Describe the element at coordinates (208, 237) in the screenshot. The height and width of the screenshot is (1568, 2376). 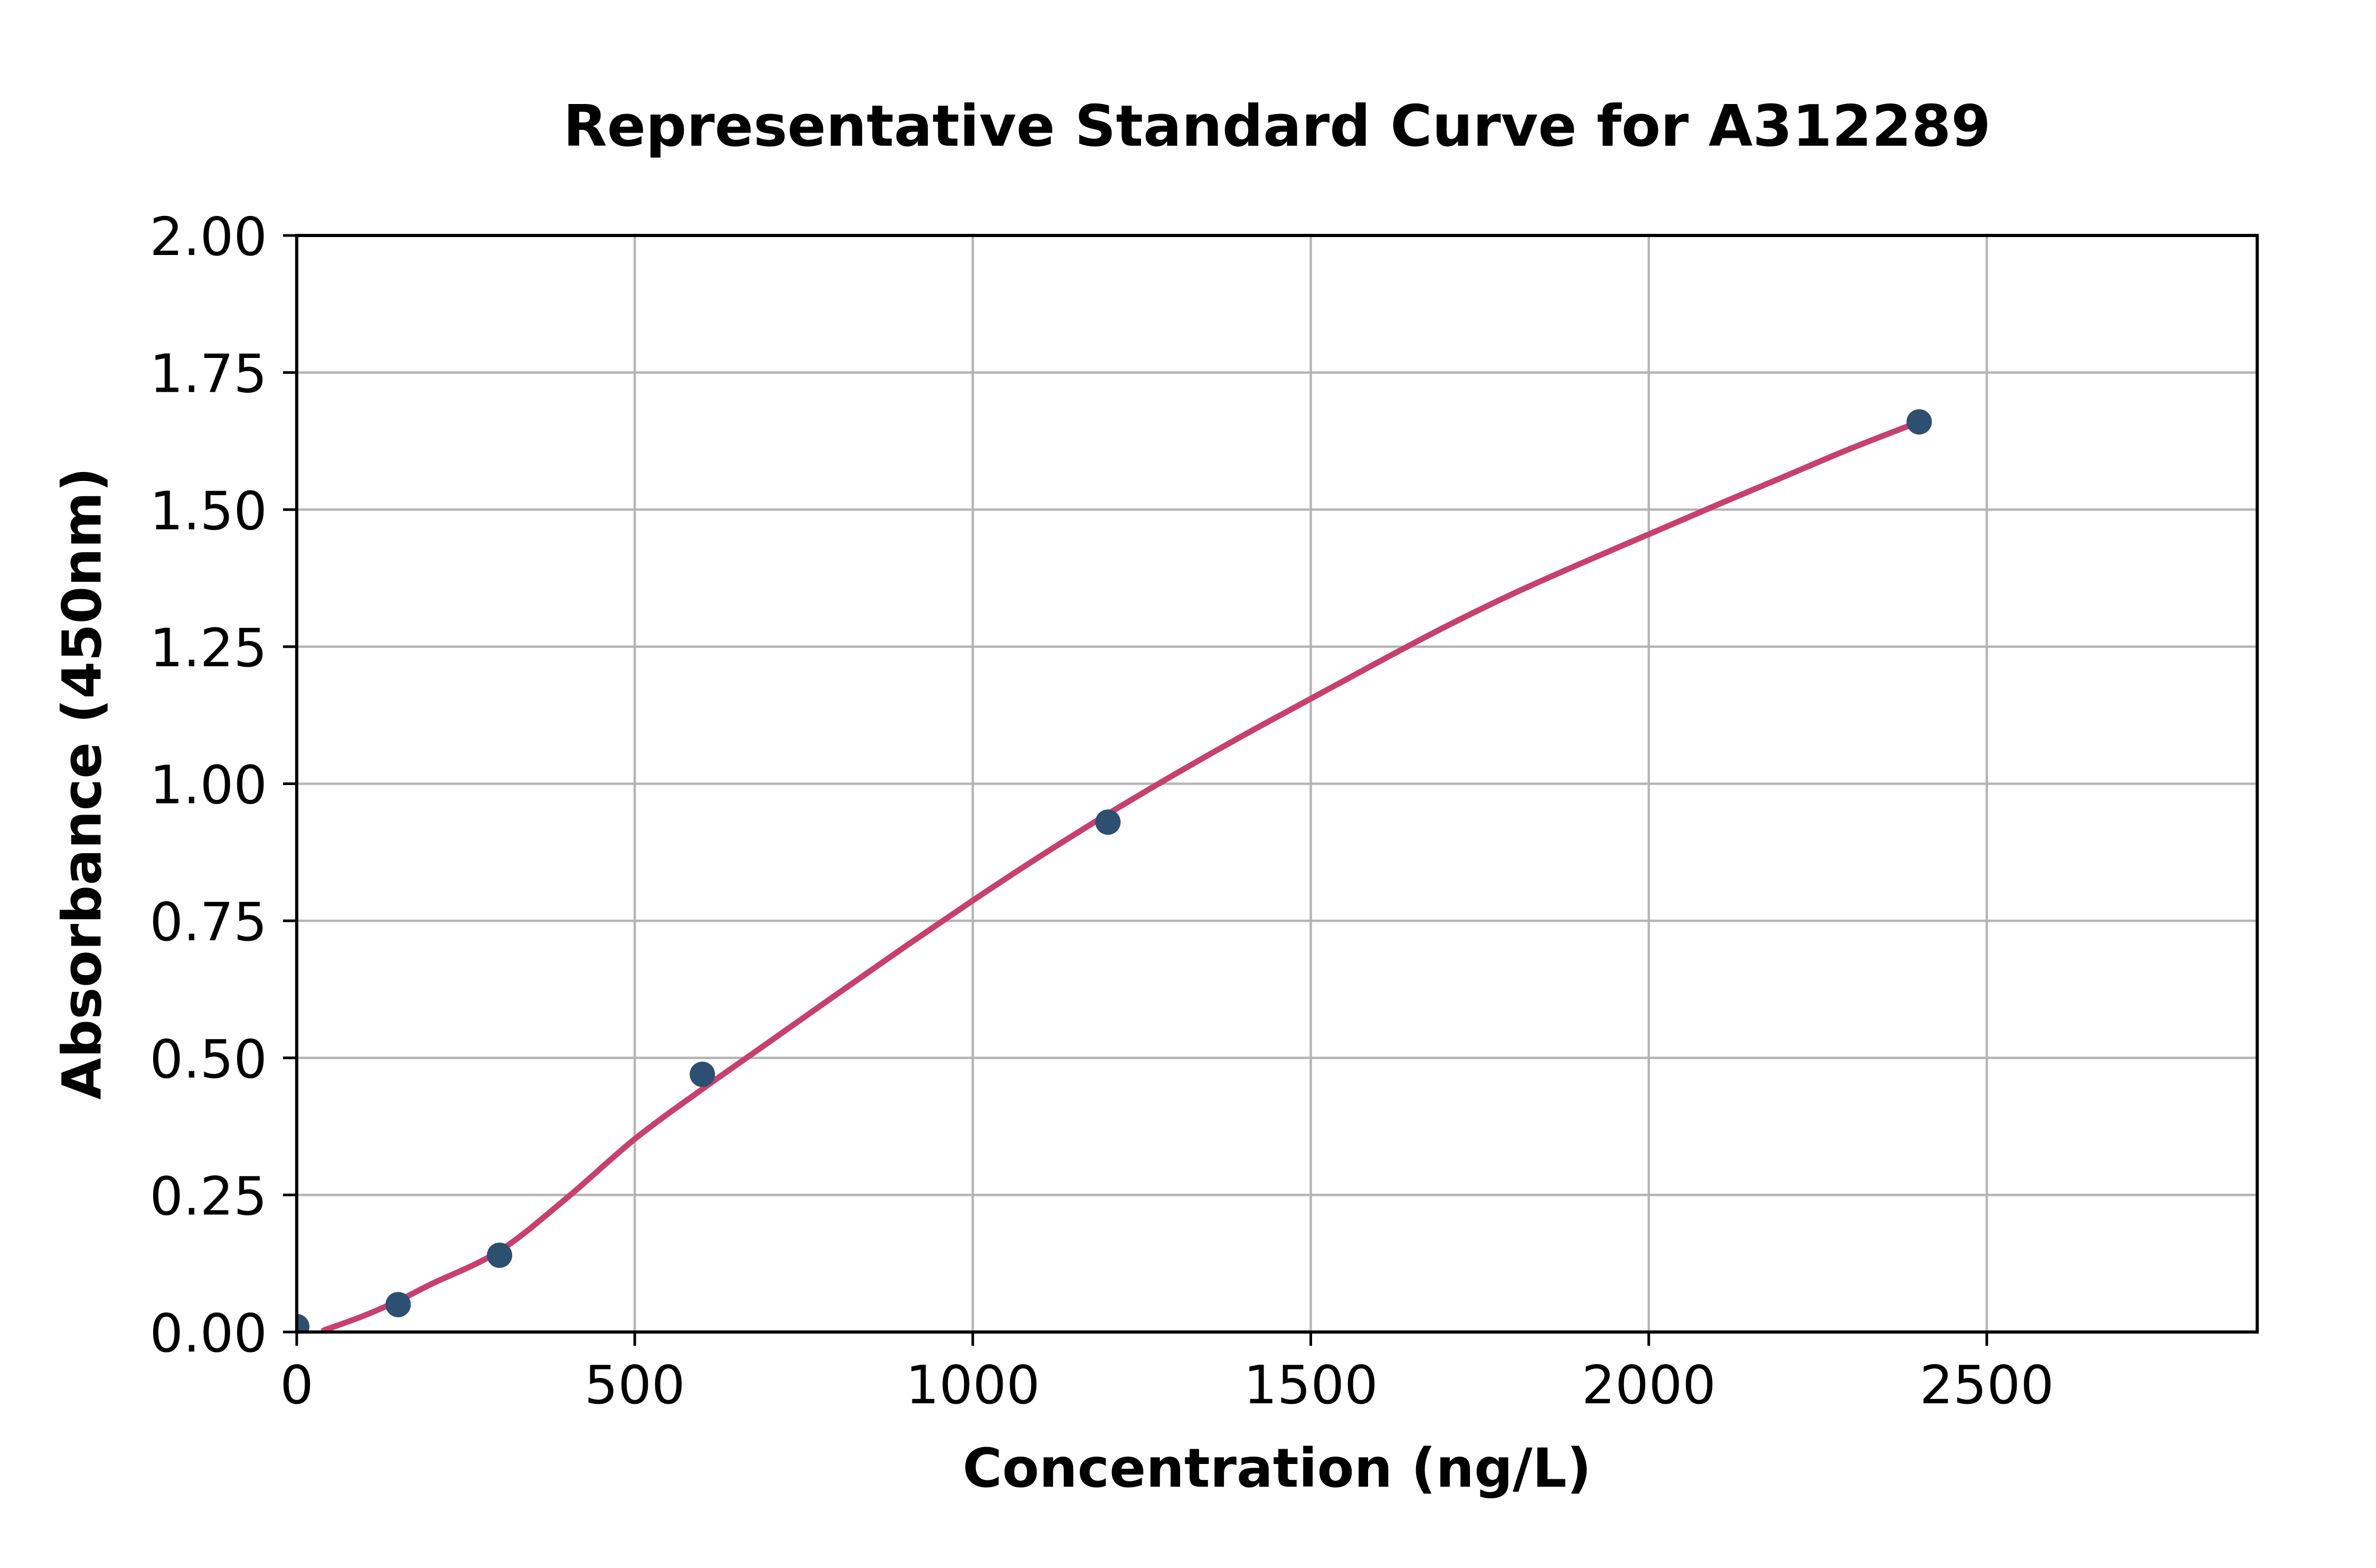
I see `y-tick-label: 2.00` at that location.